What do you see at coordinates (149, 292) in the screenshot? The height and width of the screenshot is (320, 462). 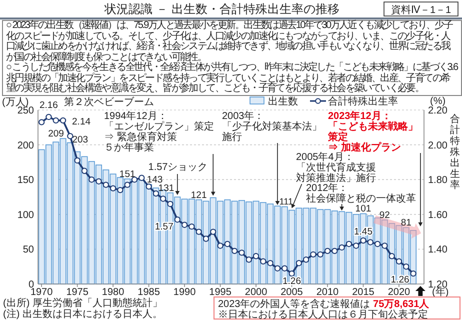 I see `x-tick-label: 1985` at bounding box center [149, 292].